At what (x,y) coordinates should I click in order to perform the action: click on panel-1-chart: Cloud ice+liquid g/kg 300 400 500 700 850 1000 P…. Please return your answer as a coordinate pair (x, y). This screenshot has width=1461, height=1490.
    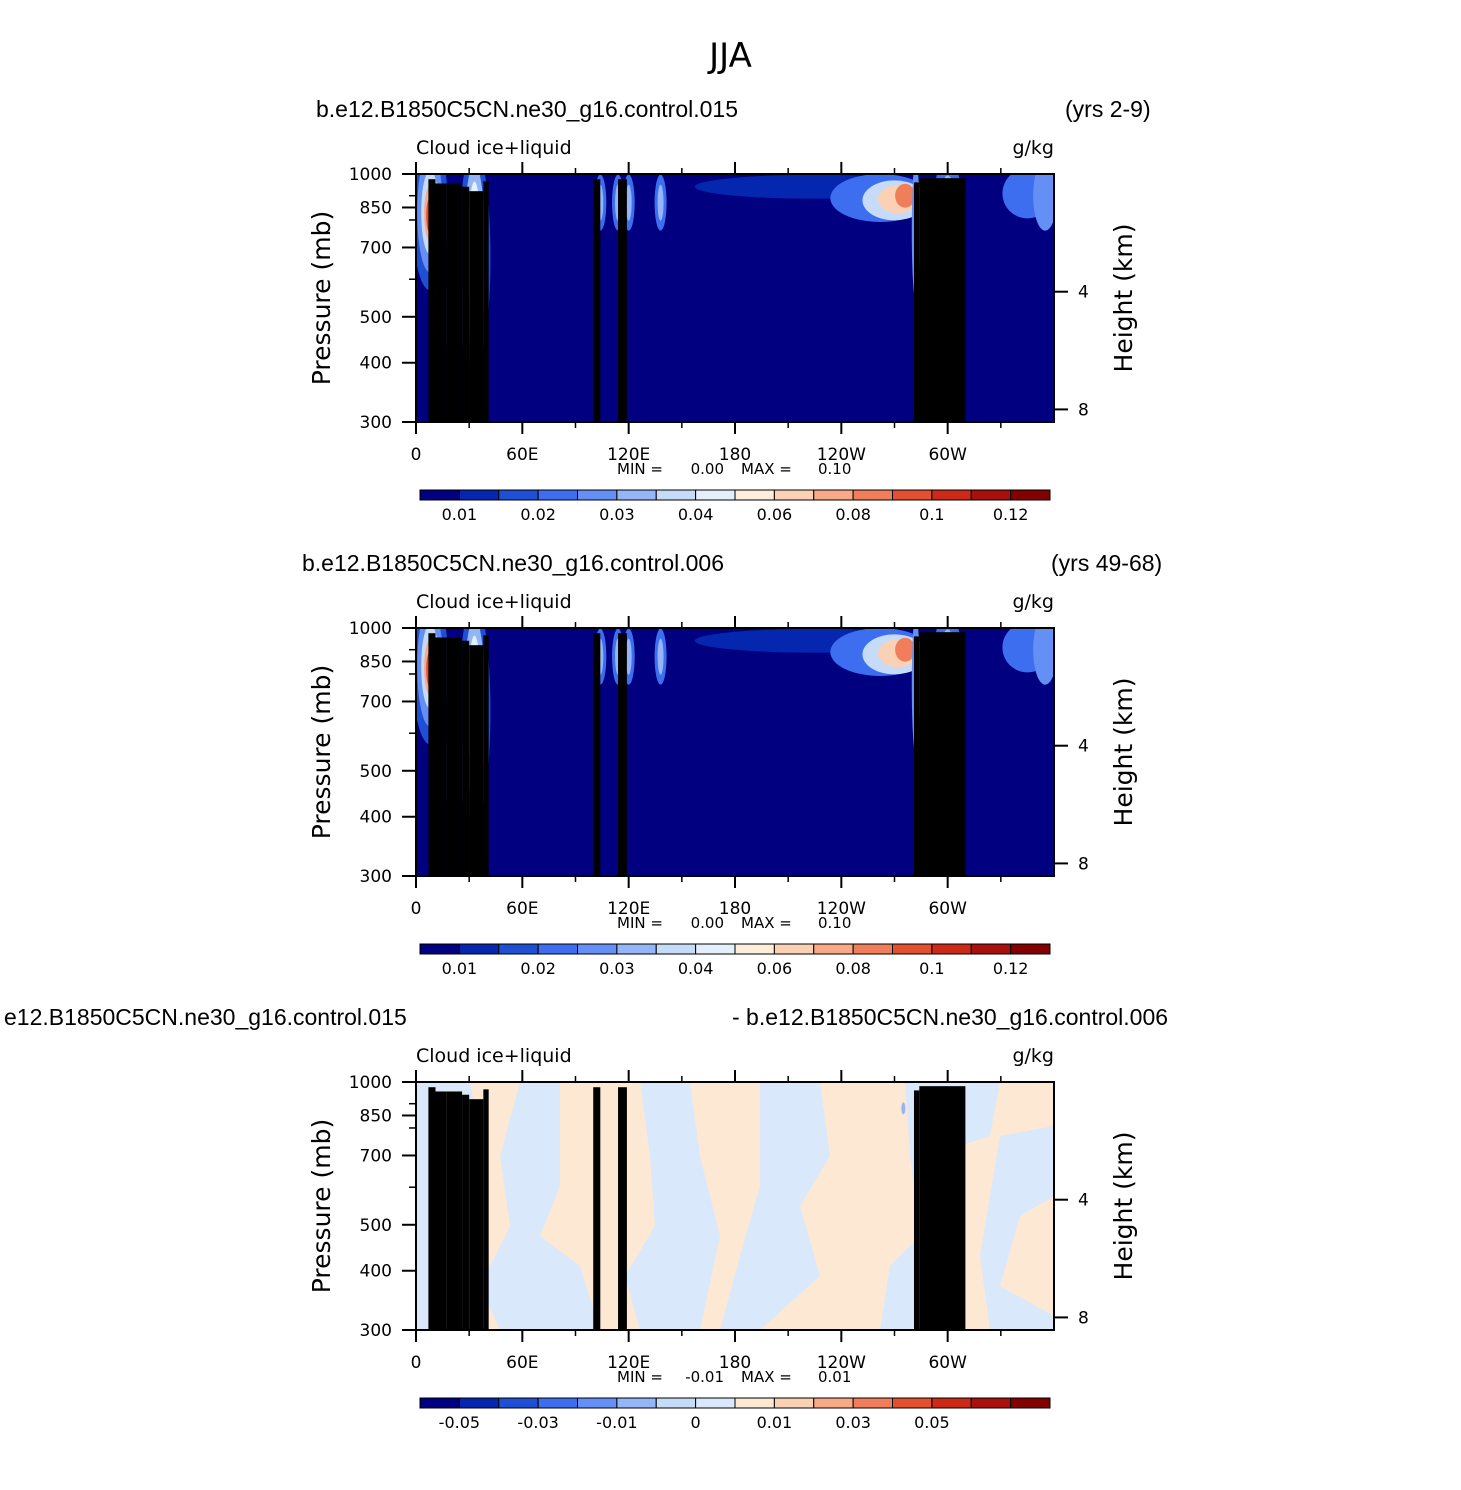
    Looking at the image, I should click on (722, 330).